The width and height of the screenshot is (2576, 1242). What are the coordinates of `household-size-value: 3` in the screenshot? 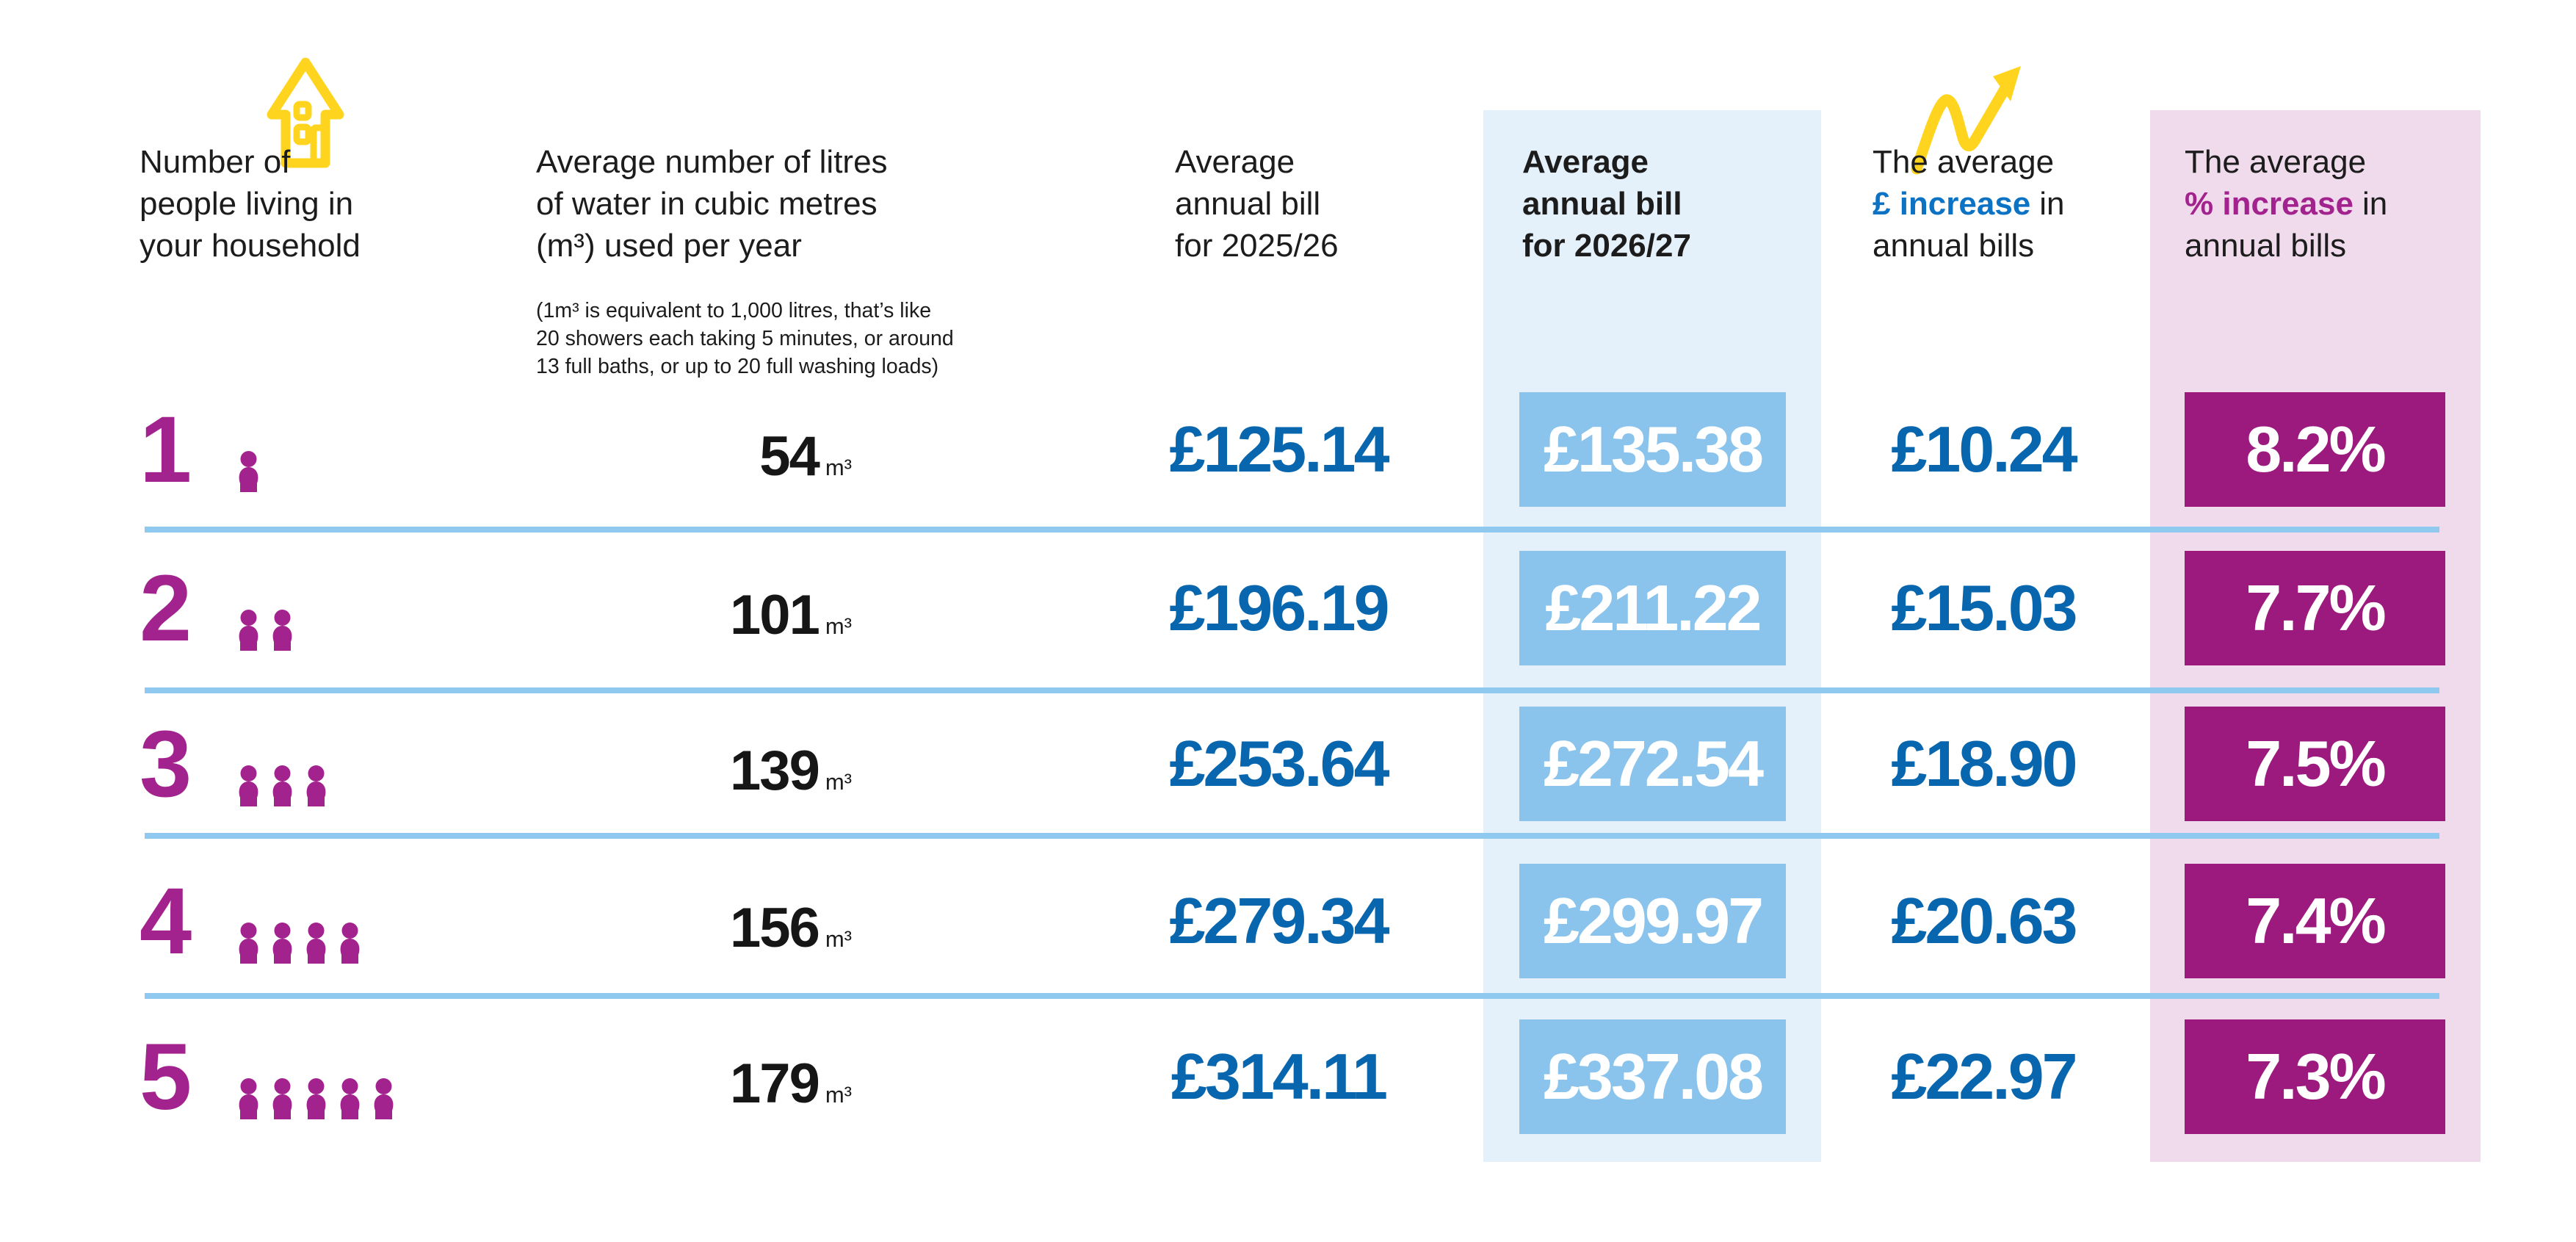 It's located at (166, 764).